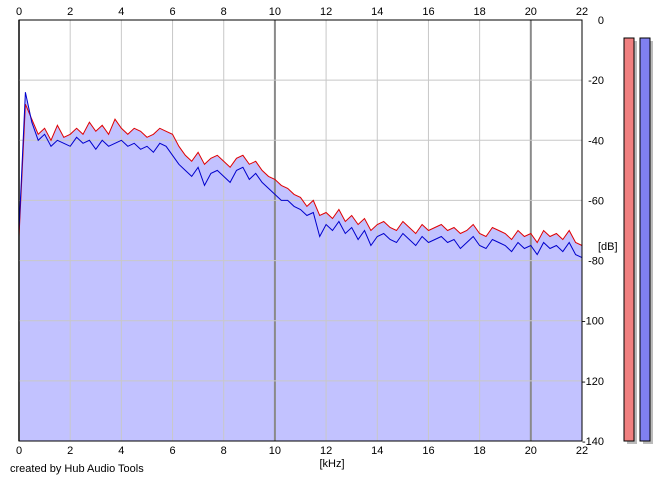 This screenshot has width=664, height=481. Describe the element at coordinates (70, 12) in the screenshot. I see `x-tick-label-top: 2` at that location.